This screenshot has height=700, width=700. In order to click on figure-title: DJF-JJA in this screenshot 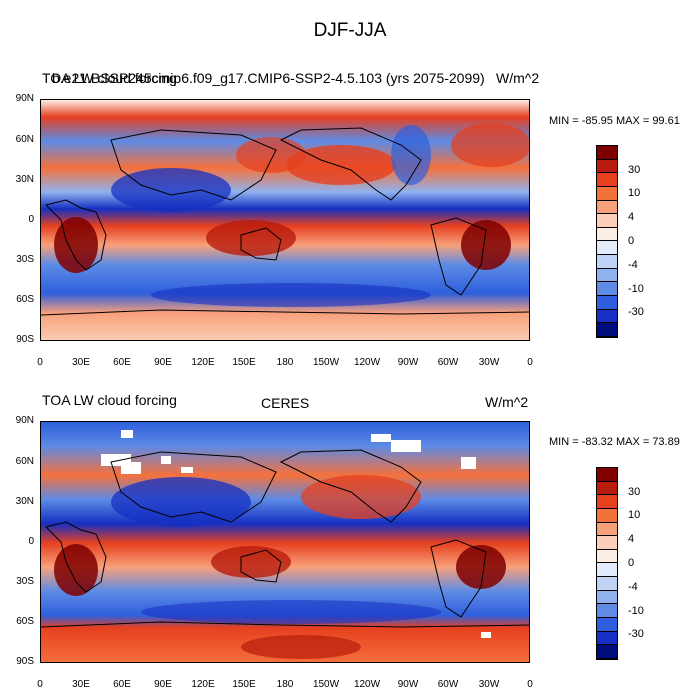, I will do `click(350, 30)`.